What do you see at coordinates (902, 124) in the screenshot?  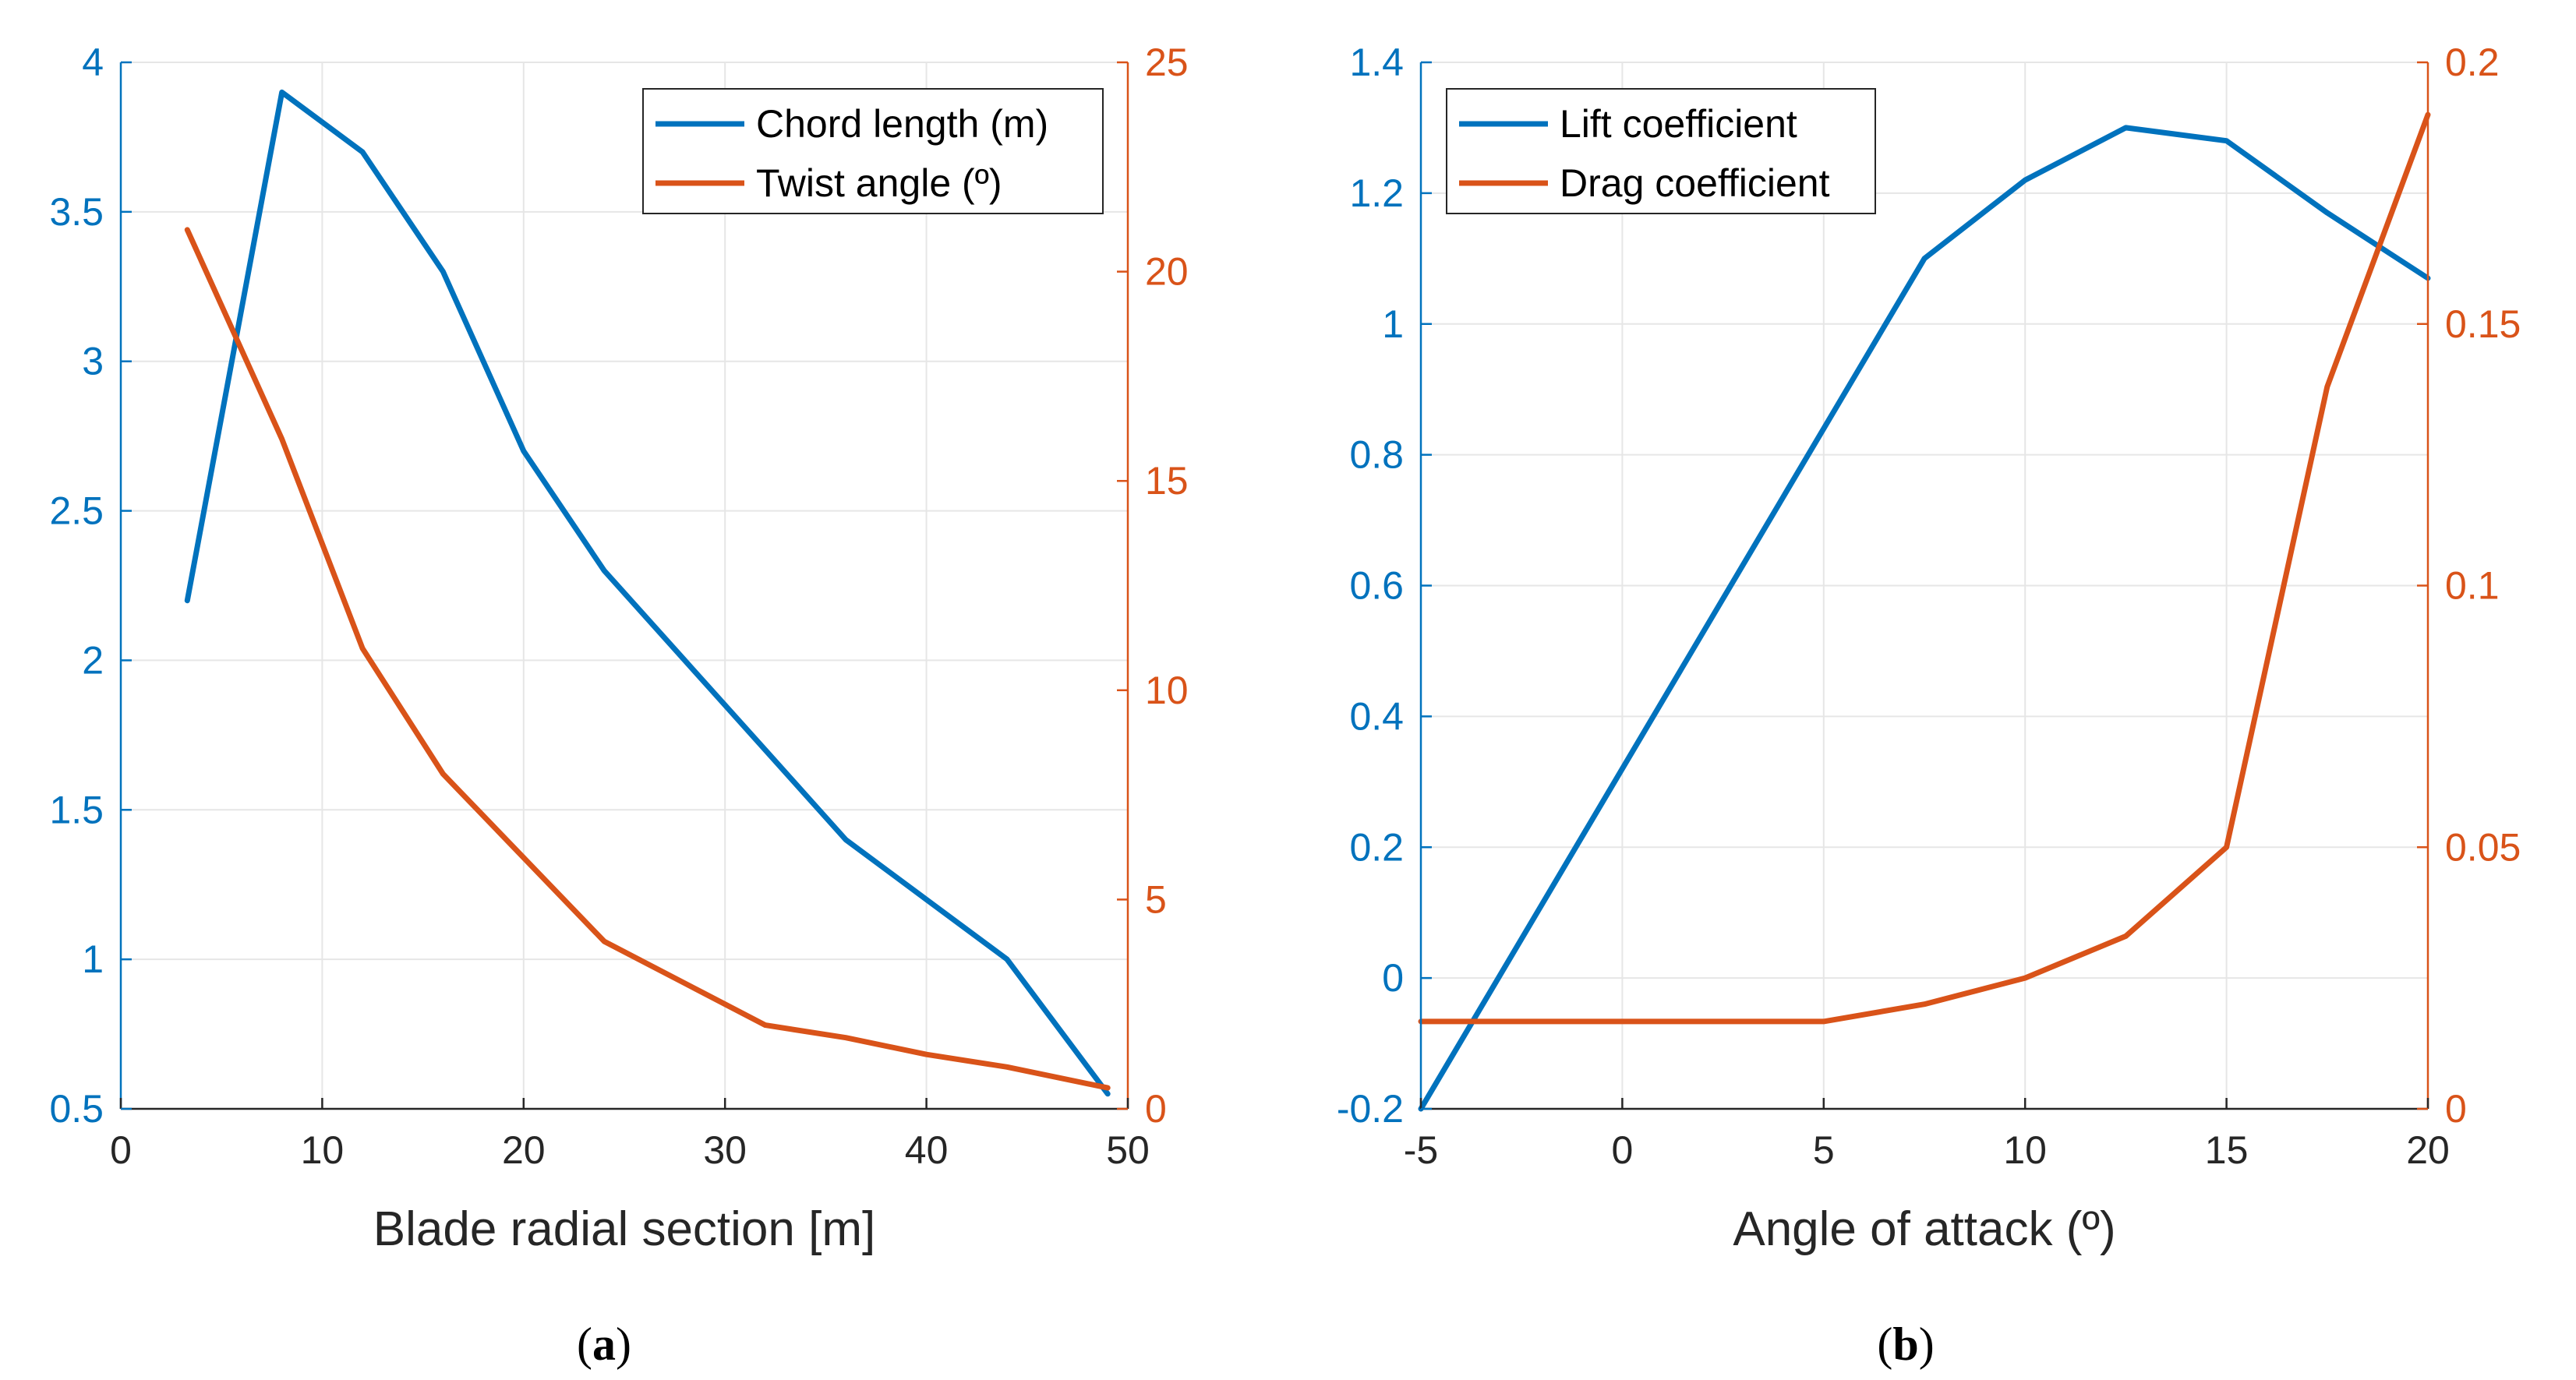 I see `legend-entry-label: Chord length (m)` at bounding box center [902, 124].